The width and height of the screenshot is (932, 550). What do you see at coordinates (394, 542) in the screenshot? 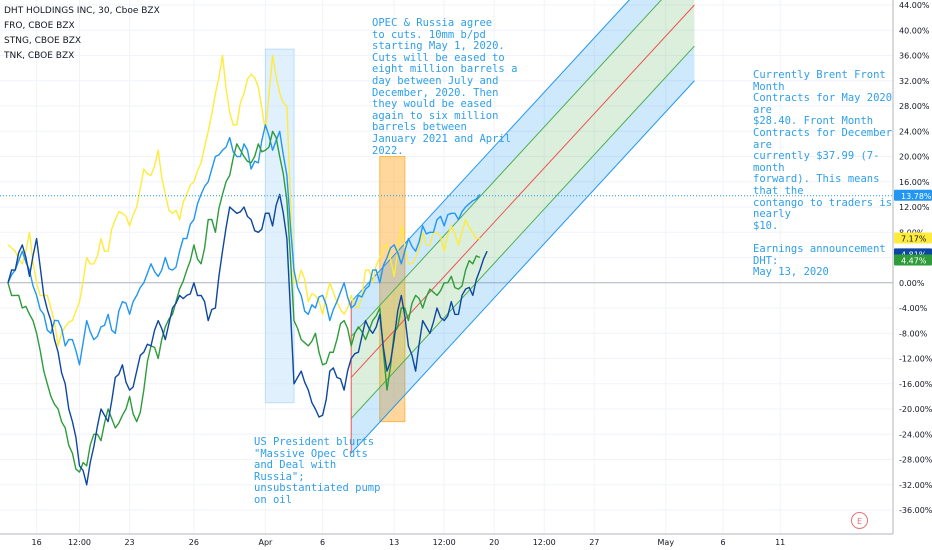
I see `x-tick-label: 13` at bounding box center [394, 542].